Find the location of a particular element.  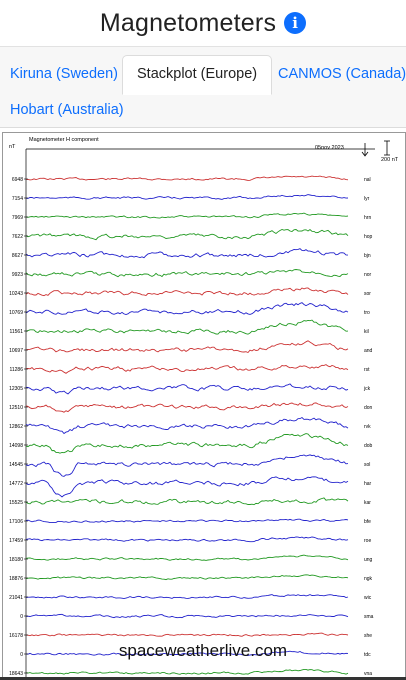

station-code-lyr: lyr is located at coordinates (367, 199).